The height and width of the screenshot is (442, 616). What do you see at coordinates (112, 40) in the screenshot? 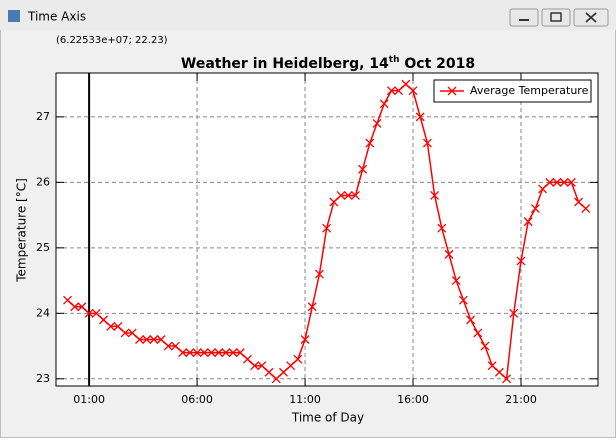
I see `cursor-coordinates: (6.22533e+07; 22.23)` at bounding box center [112, 40].